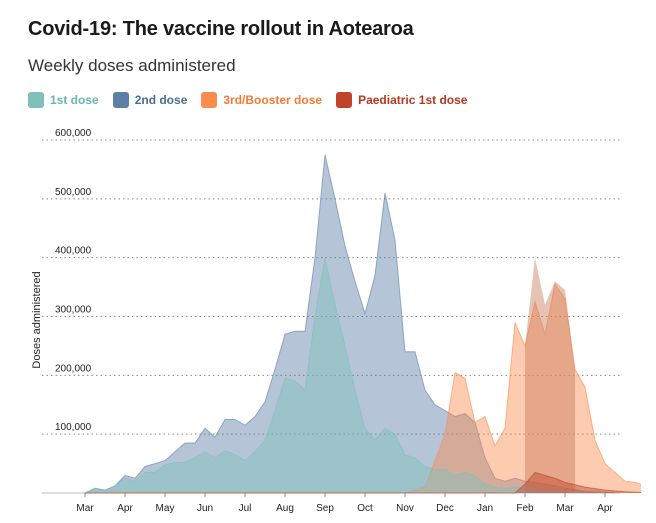 Image resolution: width=656 pixels, height=523 pixels. What do you see at coordinates (344, 100) in the screenshot?
I see `legend-swatch-paediatric-dose` at bounding box center [344, 100].